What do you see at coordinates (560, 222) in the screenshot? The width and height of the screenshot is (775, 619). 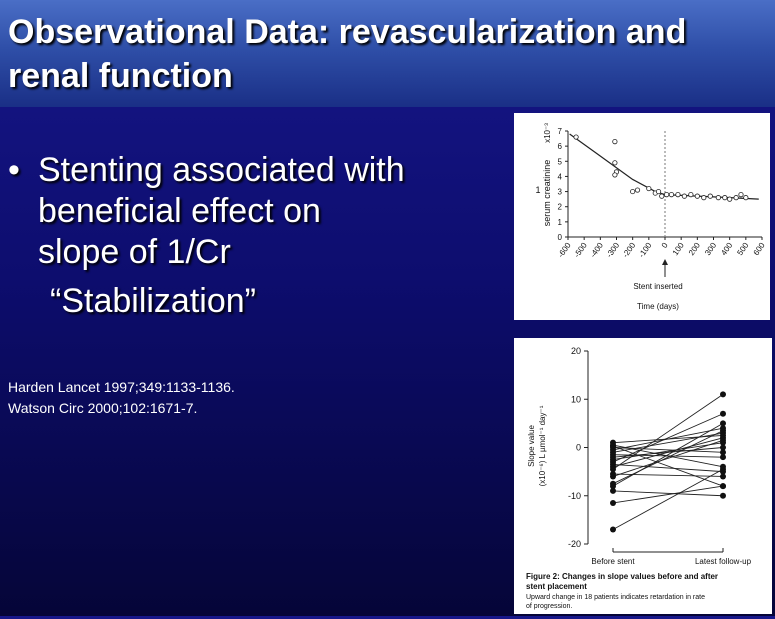 I see `y-tick-label: 1` at bounding box center [560, 222].